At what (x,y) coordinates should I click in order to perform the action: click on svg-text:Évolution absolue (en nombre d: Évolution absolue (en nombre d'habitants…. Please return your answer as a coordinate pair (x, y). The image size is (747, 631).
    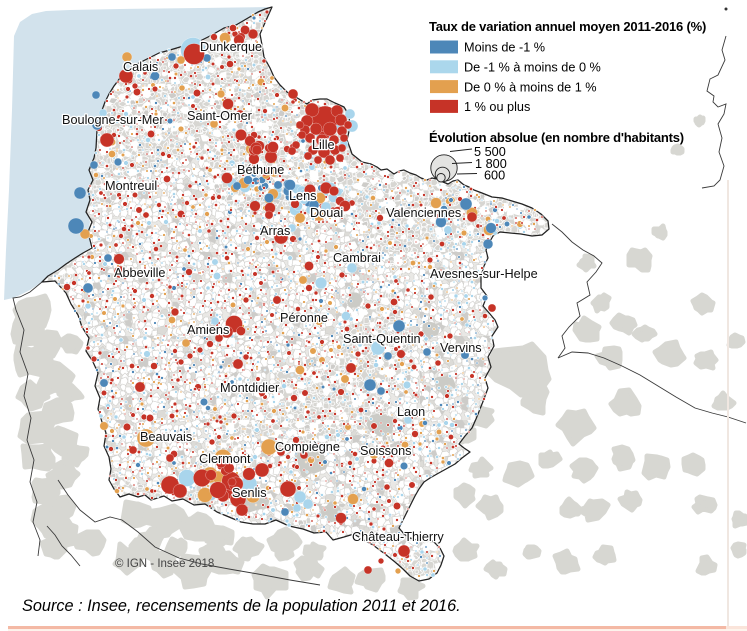
    Looking at the image, I should click on (556, 137).